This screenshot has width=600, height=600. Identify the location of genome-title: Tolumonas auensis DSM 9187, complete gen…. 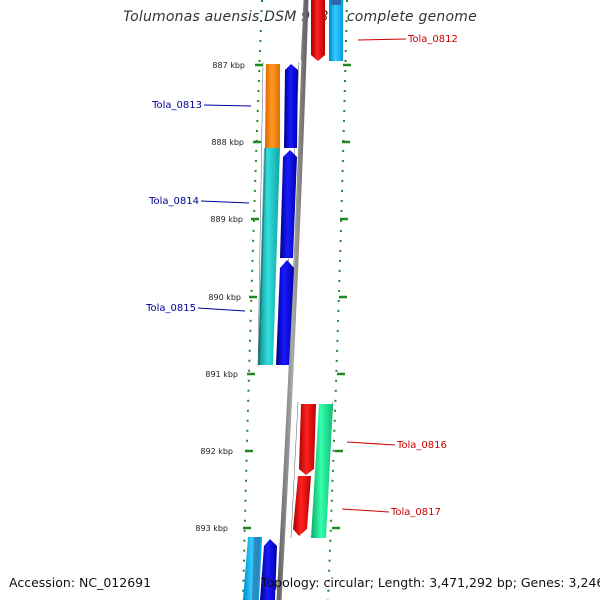
(300, 17).